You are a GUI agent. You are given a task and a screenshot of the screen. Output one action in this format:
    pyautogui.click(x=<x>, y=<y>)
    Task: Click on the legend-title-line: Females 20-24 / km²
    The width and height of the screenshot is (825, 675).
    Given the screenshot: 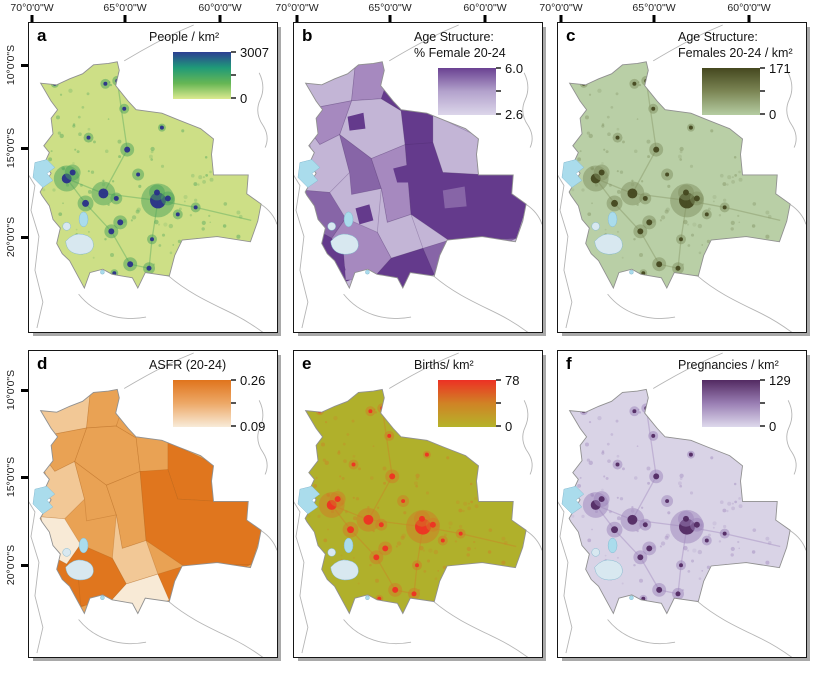 What is the action you would take?
    pyautogui.click(x=735, y=53)
    